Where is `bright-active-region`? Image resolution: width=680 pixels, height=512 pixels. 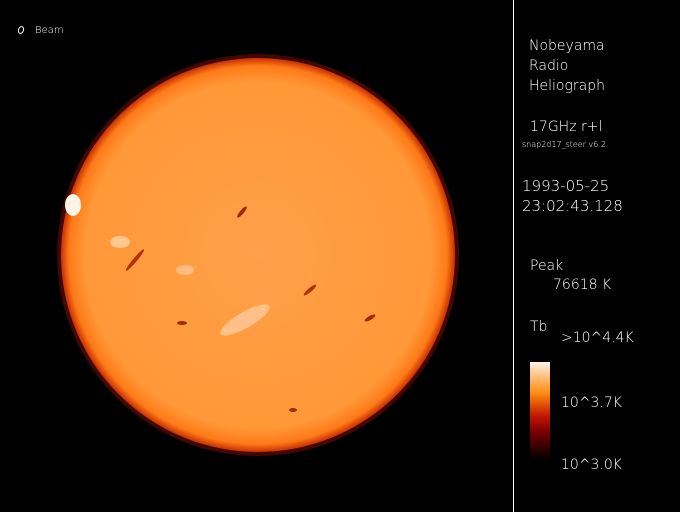
bright-active-region is located at coordinates (73, 205).